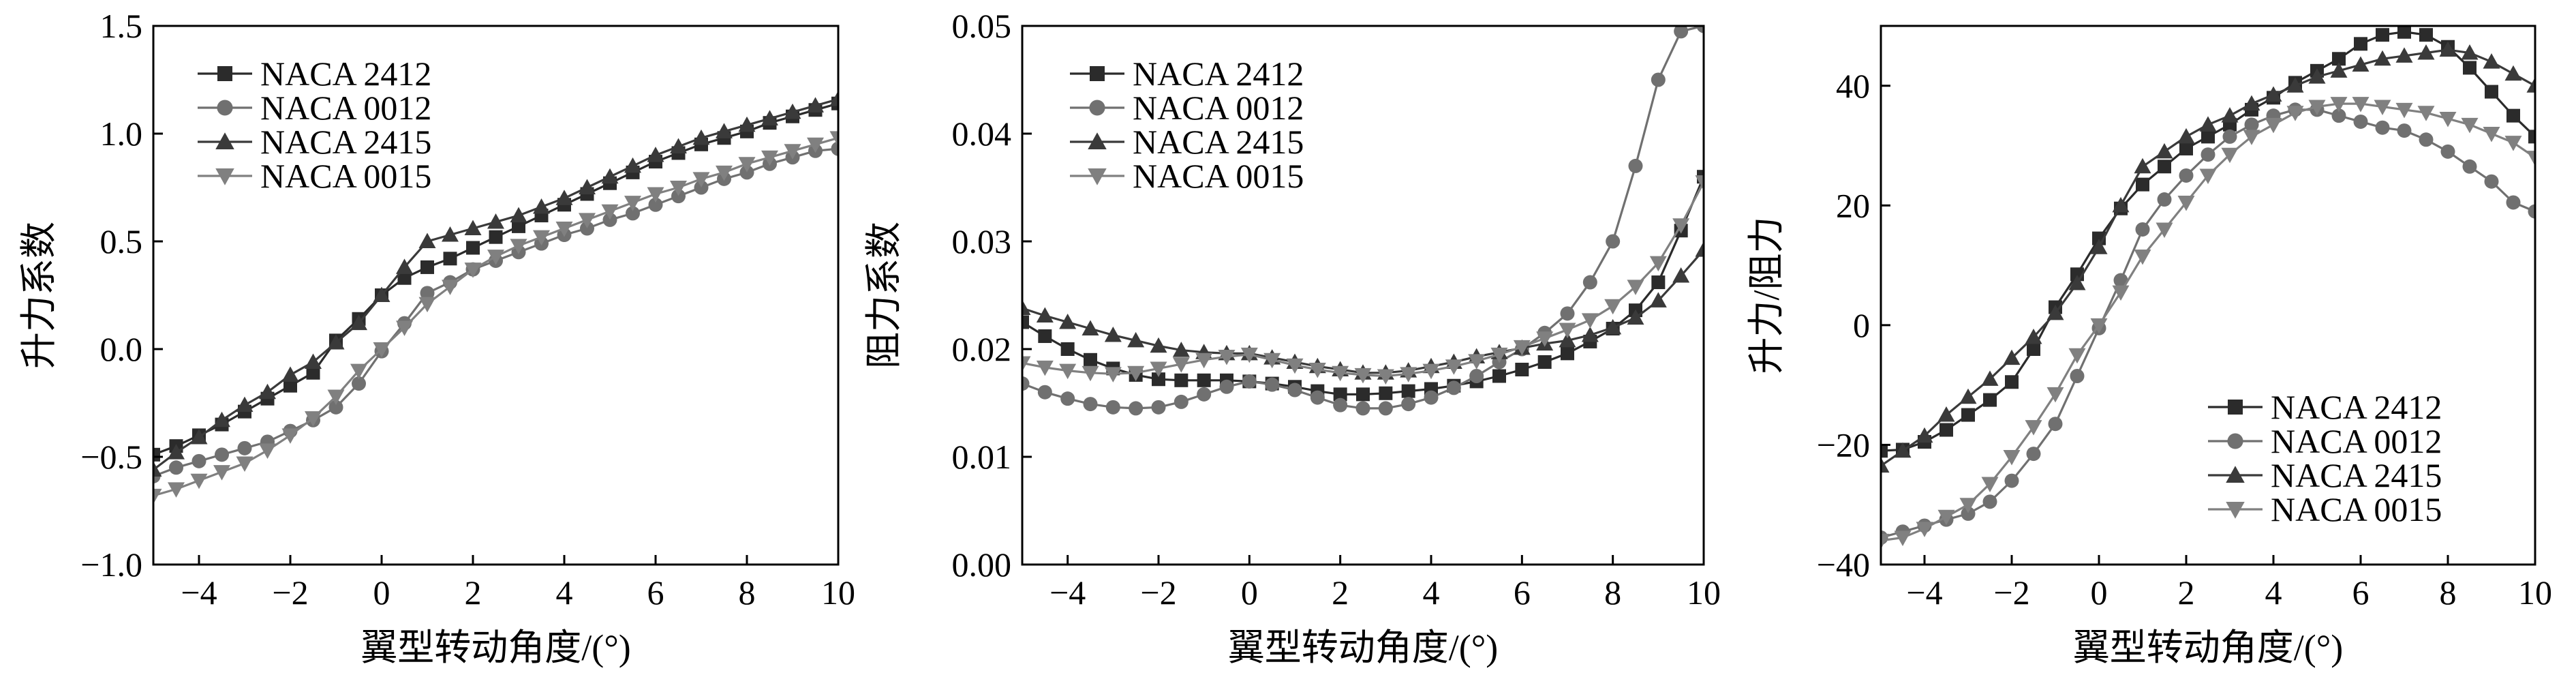  I want to click on x-tick-label: −4, so click(199, 592).